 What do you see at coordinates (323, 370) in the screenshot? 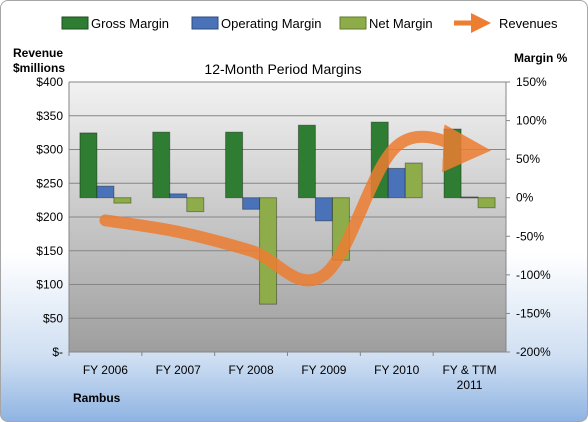
I see `x-axis-tick-label: FY 2009` at bounding box center [323, 370].